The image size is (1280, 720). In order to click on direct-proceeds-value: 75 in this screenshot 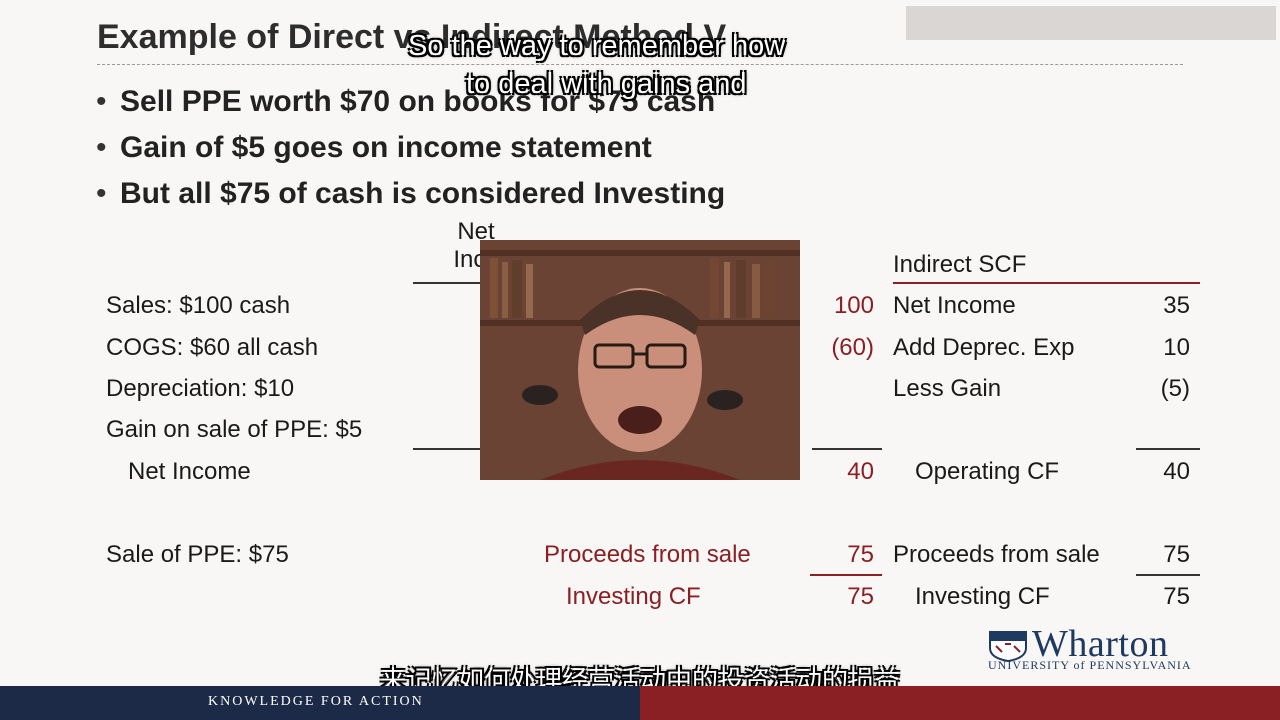, I will do `click(860, 554)`.